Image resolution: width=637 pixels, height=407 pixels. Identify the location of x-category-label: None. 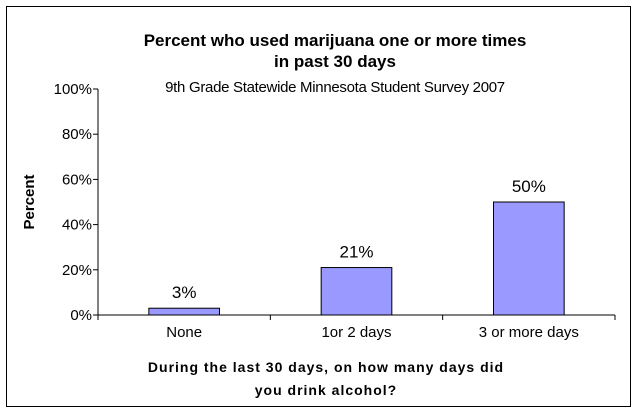
(184, 332).